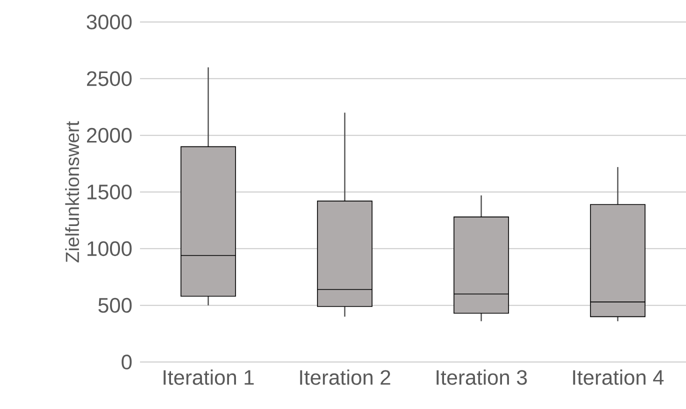 The image size is (686, 409). Describe the element at coordinates (110, 192) in the screenshot. I see `y-tick-label: 1500` at that location.